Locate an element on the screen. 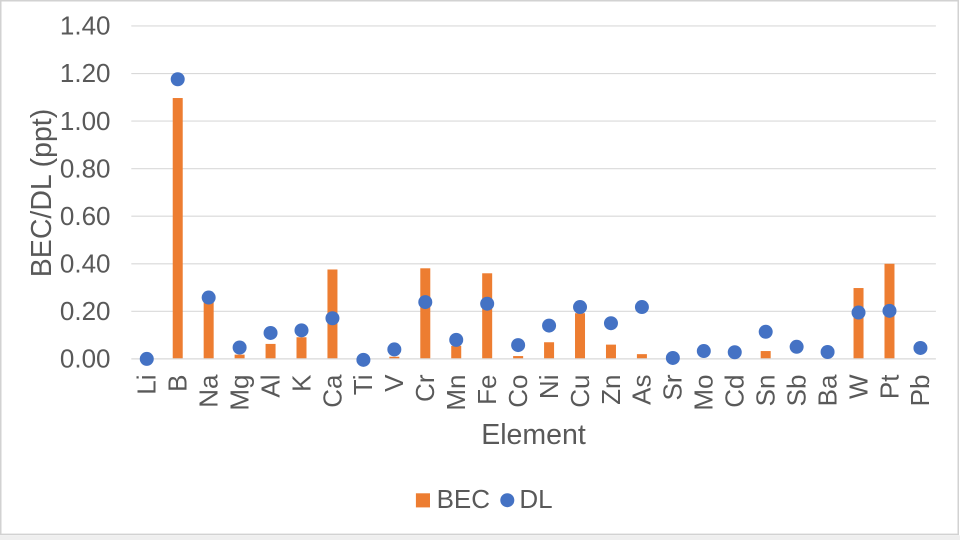 The width and height of the screenshot is (960, 540). svg-text: V is located at coordinates (394, 383).